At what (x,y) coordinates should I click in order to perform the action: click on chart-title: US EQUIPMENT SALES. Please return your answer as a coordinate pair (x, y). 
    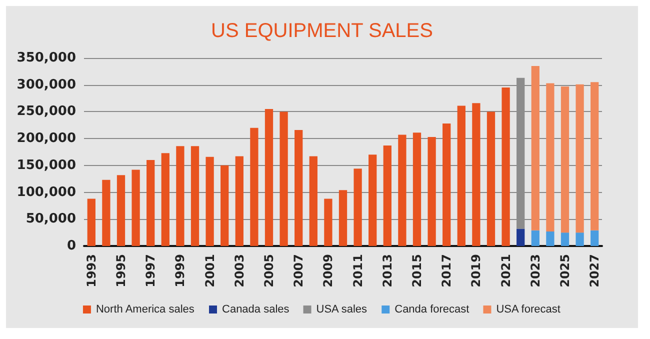
    Looking at the image, I should click on (322, 31).